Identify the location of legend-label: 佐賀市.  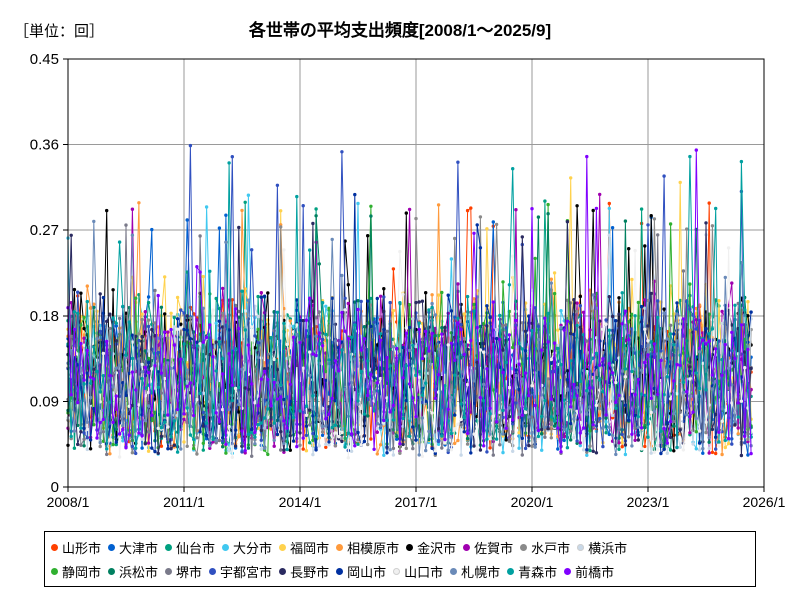
(494, 548).